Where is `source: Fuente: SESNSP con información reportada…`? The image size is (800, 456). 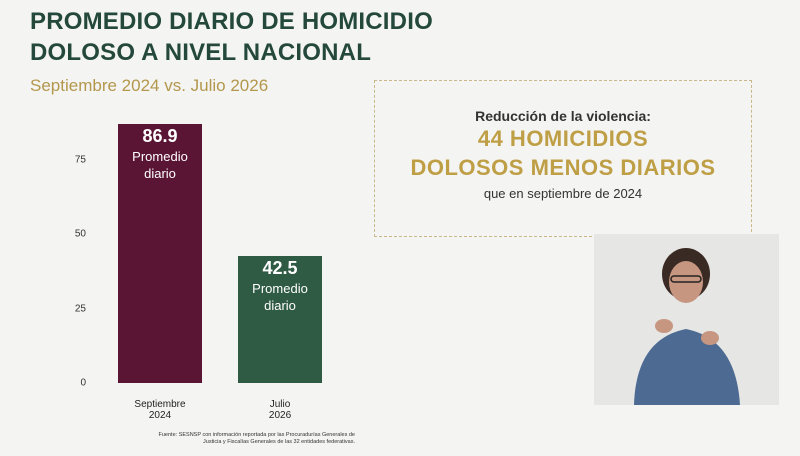
source: Fuente: SESNSP con información reportada… is located at coordinates (256, 438).